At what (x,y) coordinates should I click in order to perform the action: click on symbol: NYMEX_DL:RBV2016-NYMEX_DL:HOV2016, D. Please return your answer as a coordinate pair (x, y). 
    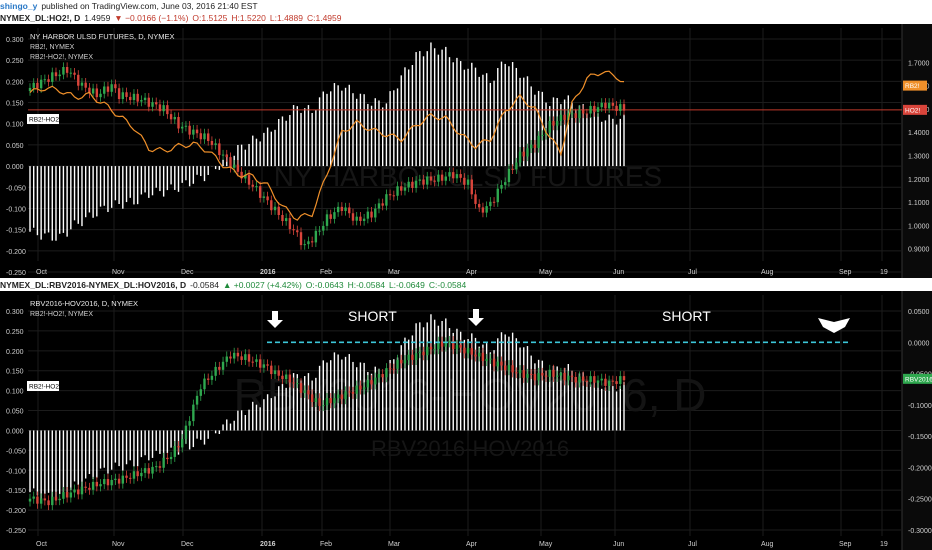
    Looking at the image, I should click on (93, 285).